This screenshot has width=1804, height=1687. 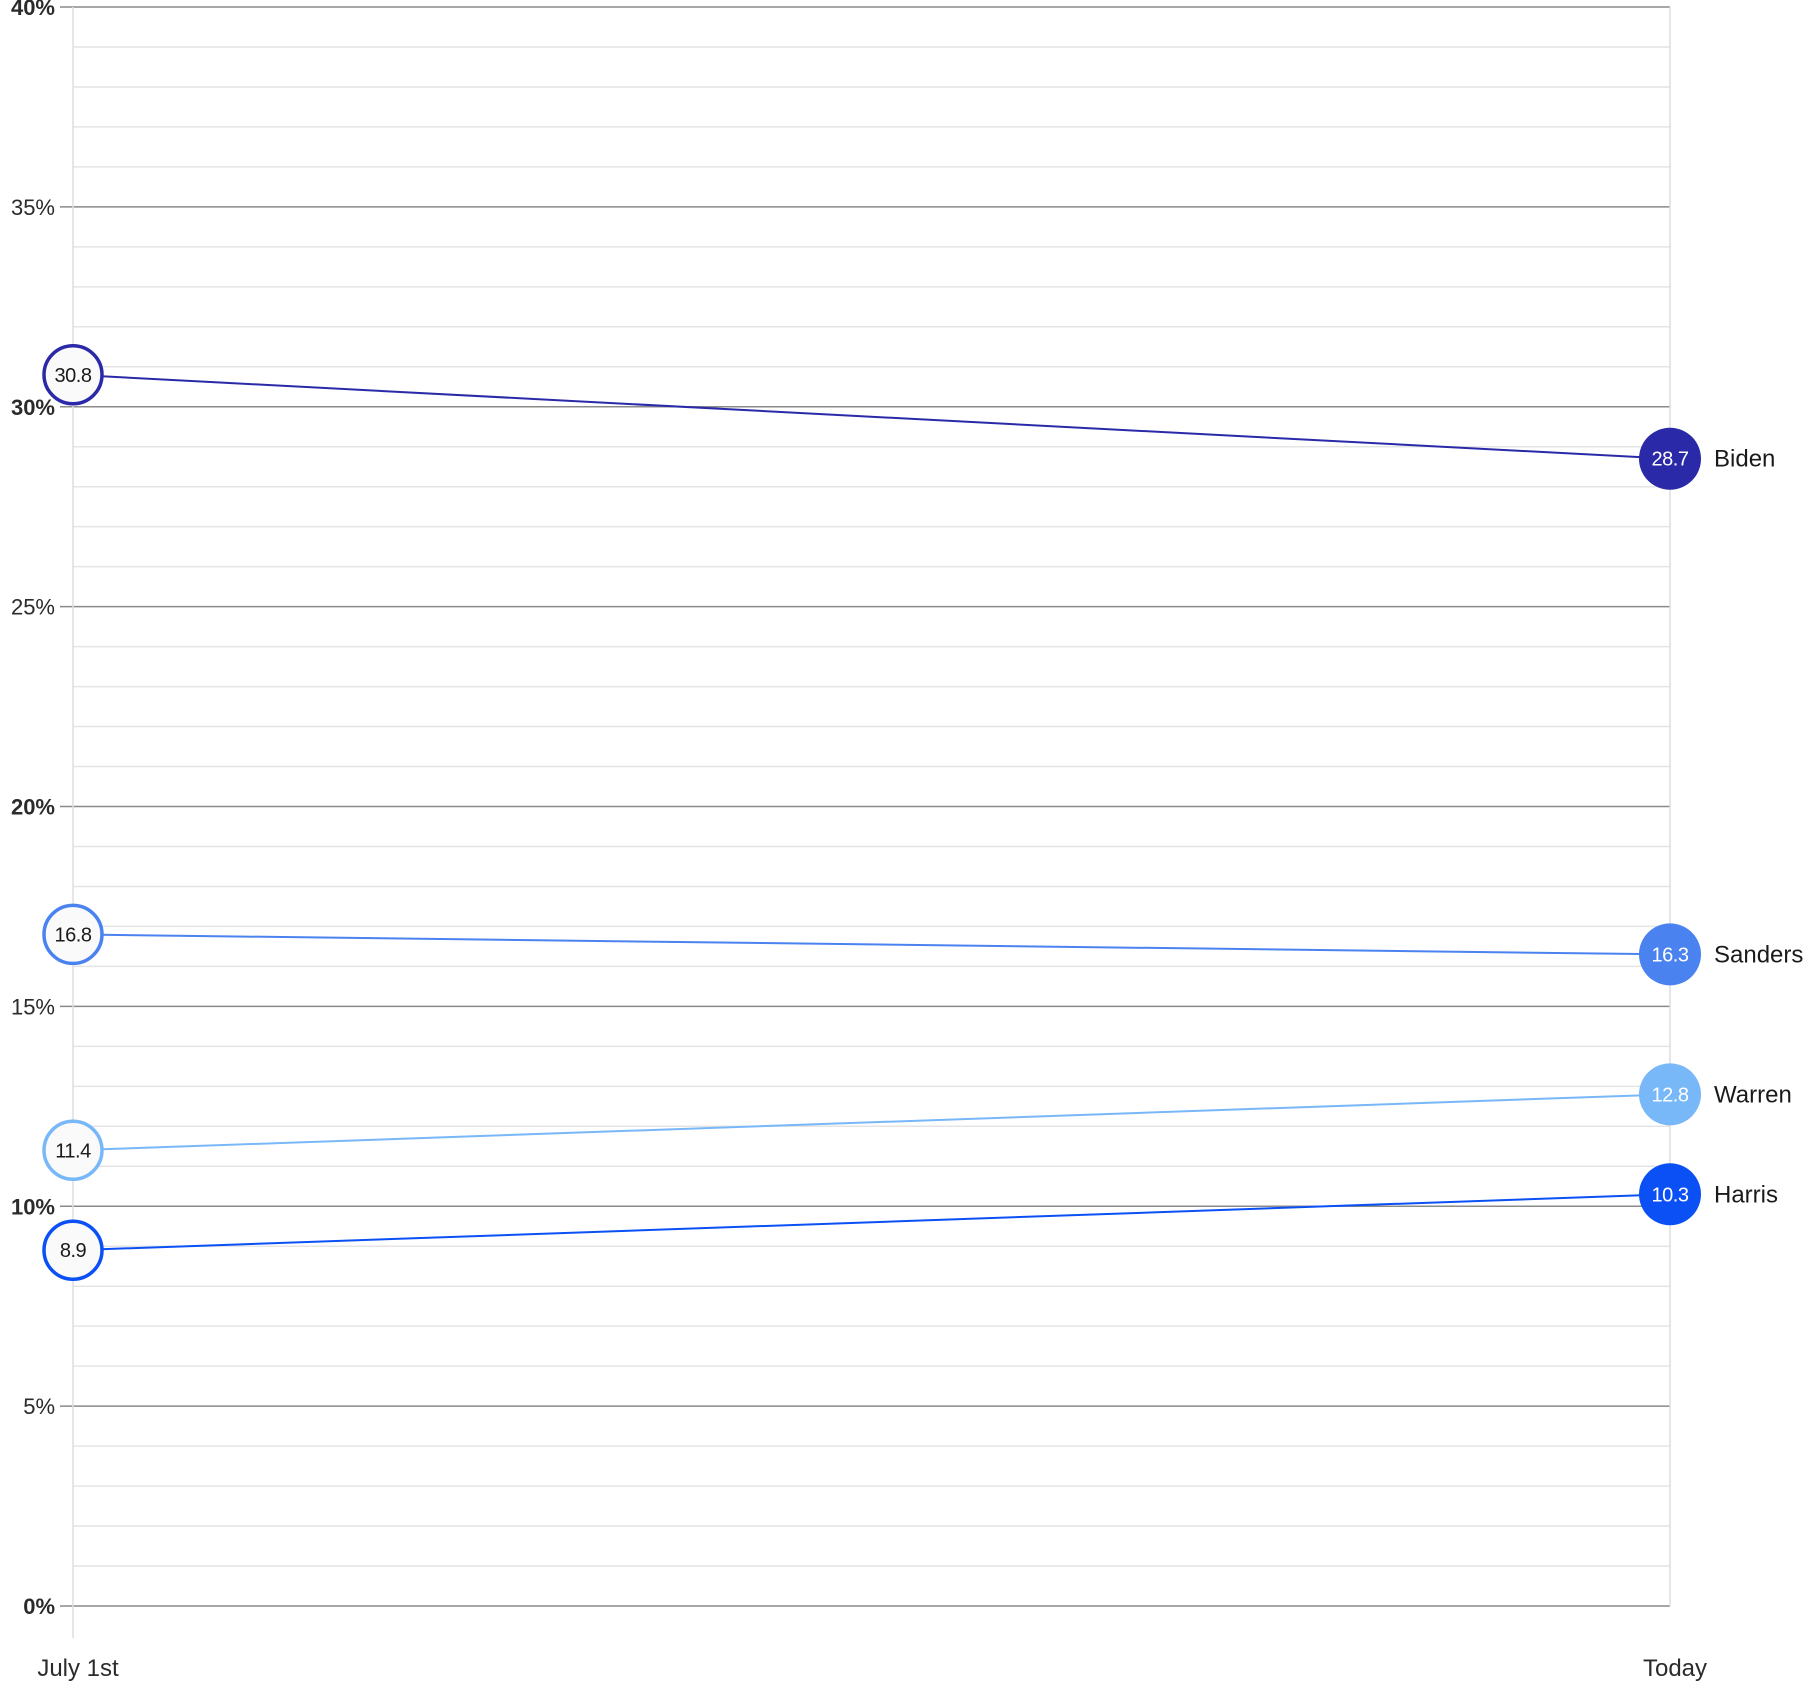 I want to click on y-tick-label: 15%, so click(x=33, y=1006).